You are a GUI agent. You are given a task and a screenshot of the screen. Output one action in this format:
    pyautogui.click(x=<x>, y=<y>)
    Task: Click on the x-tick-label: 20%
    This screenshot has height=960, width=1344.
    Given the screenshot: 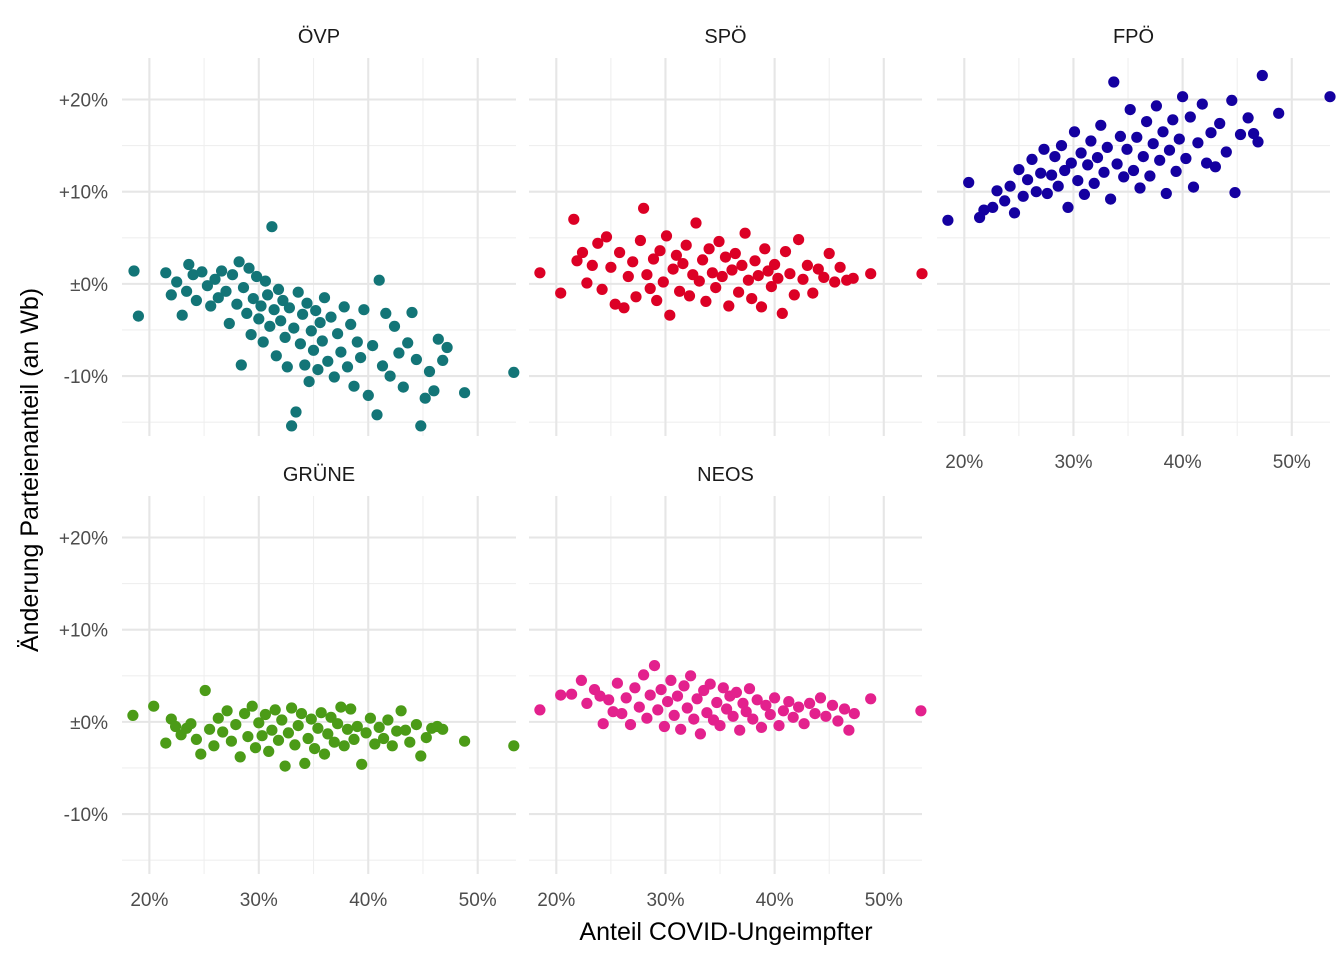 What is the action you would take?
    pyautogui.click(x=556, y=900)
    